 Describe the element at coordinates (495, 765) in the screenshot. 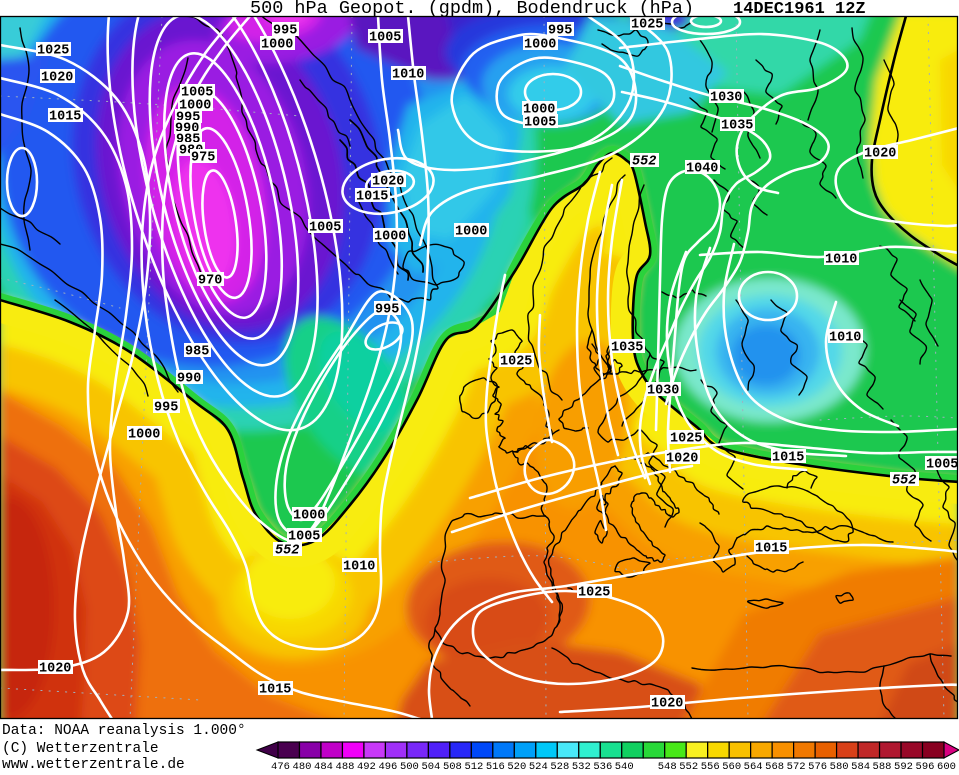

I see `svg-text: 516` at that location.